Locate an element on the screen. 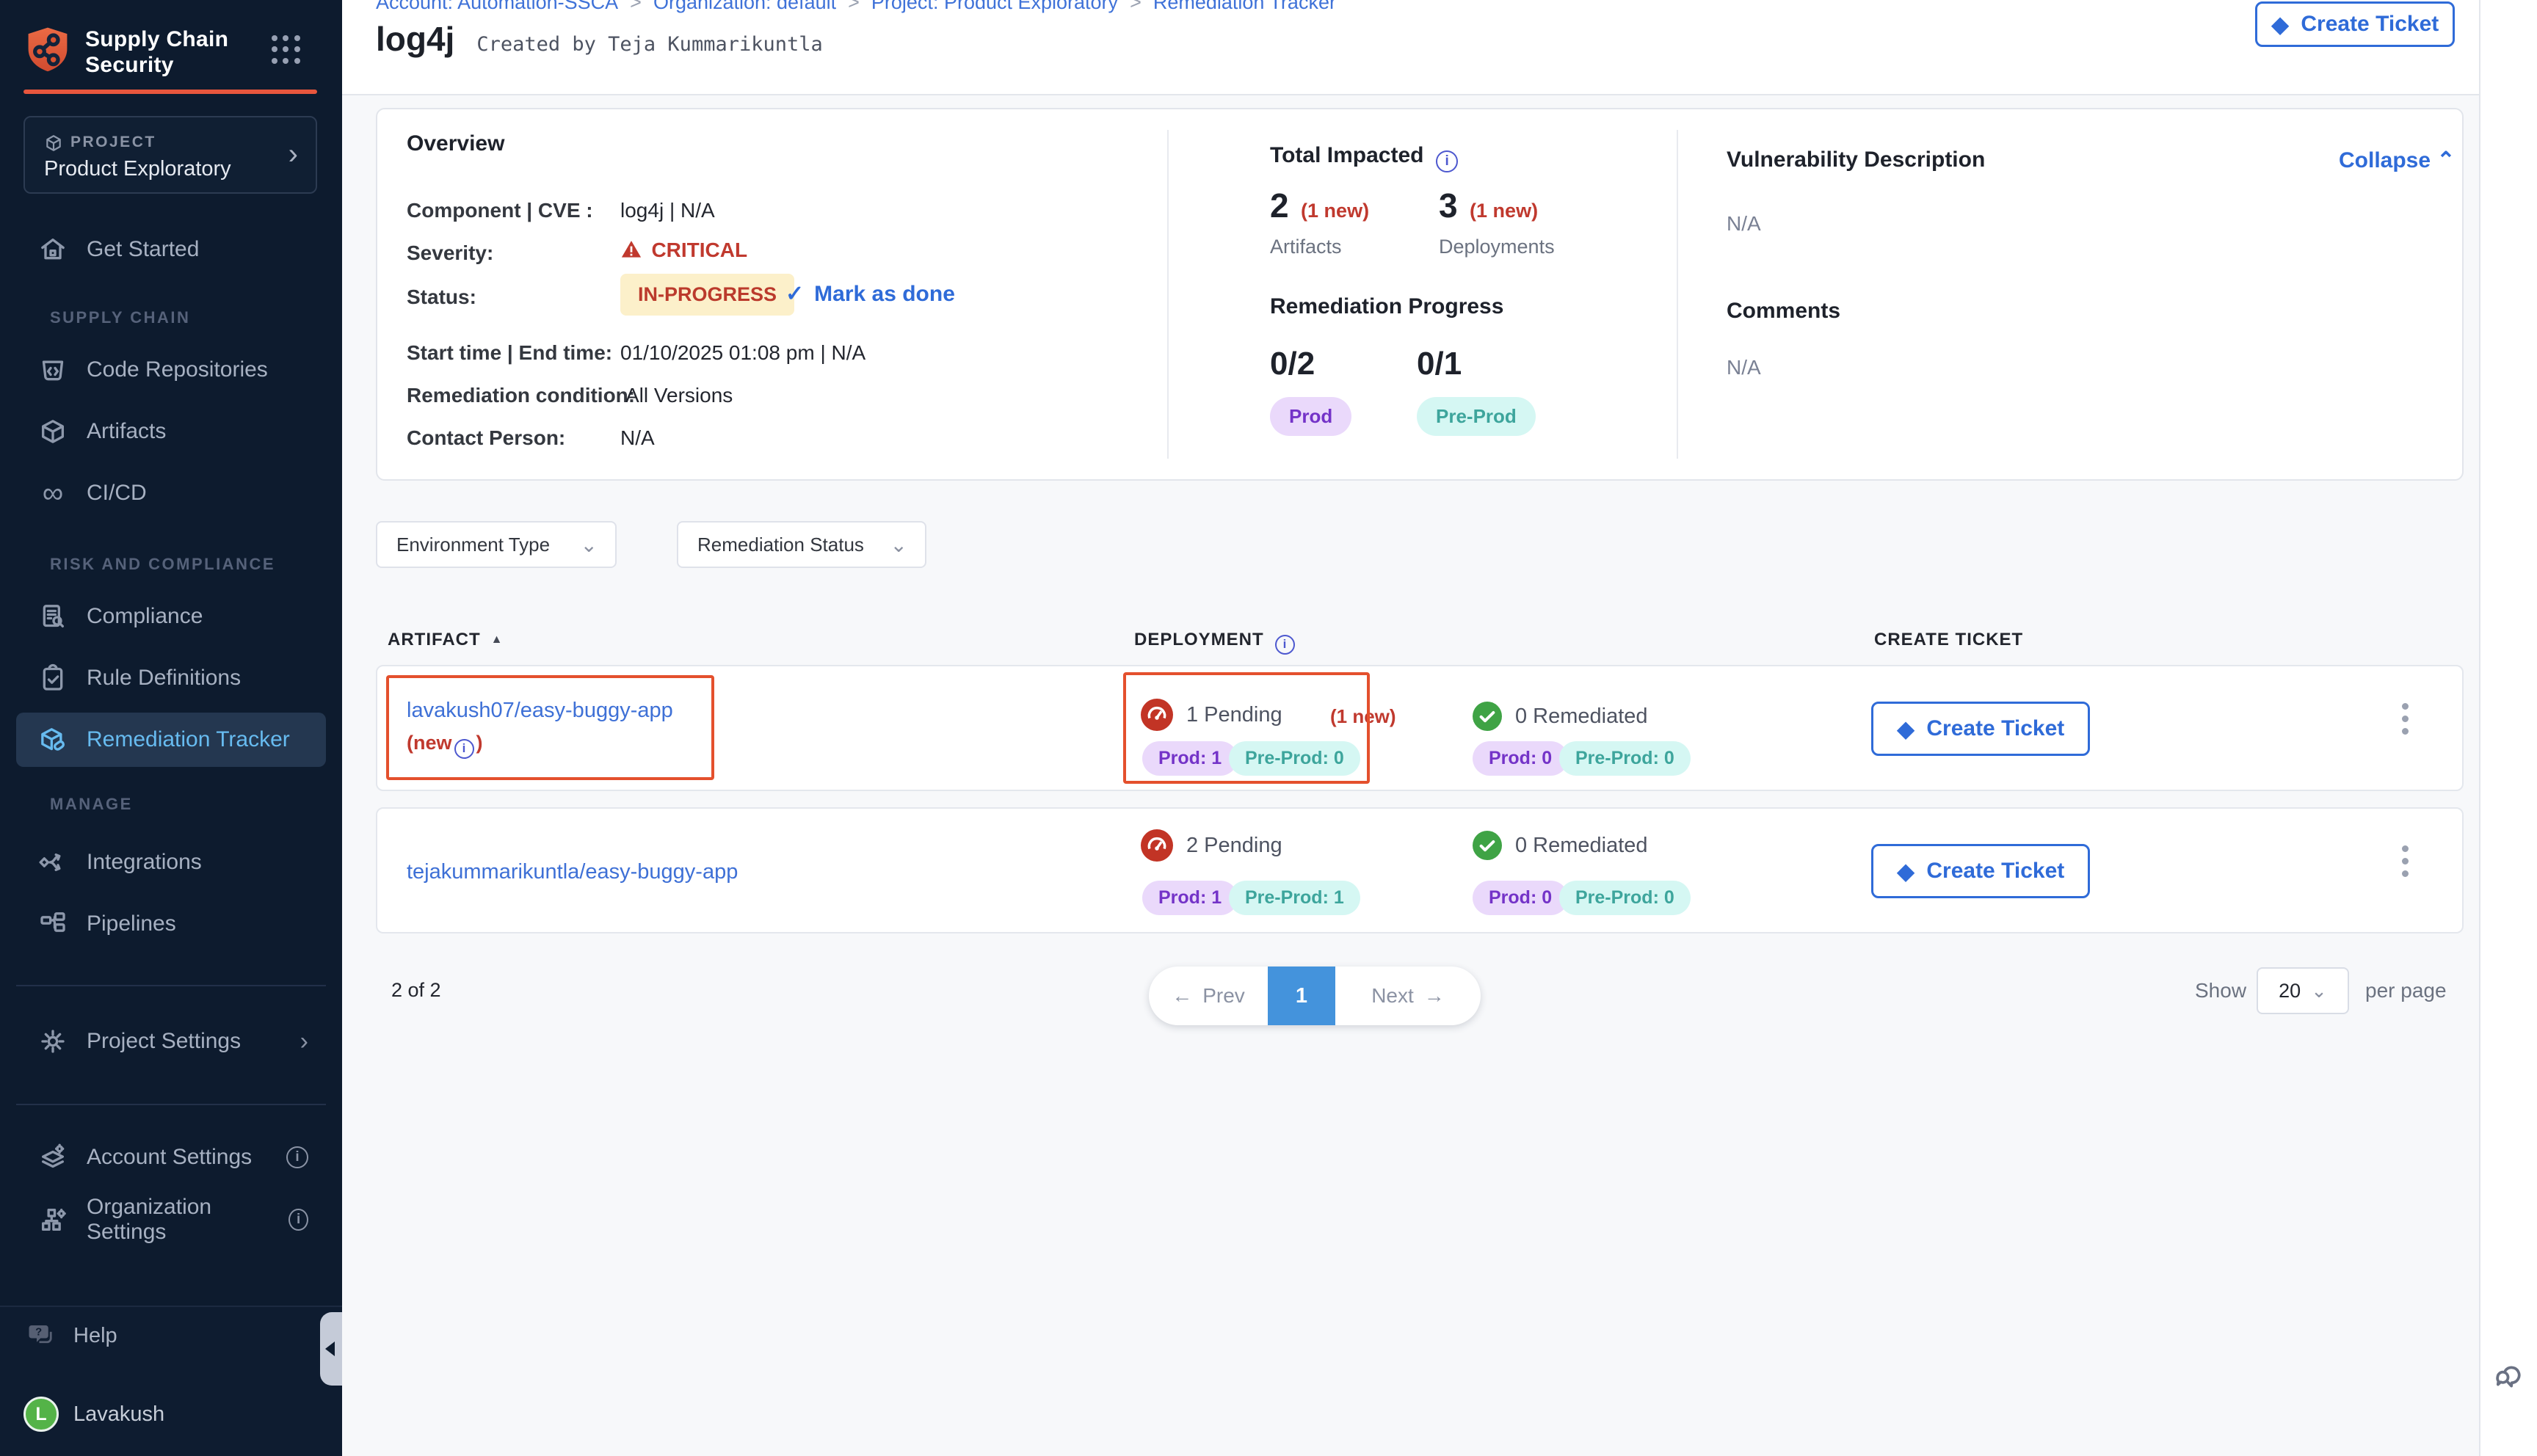  prev-page-button: ← Prev is located at coordinates (1208, 996).